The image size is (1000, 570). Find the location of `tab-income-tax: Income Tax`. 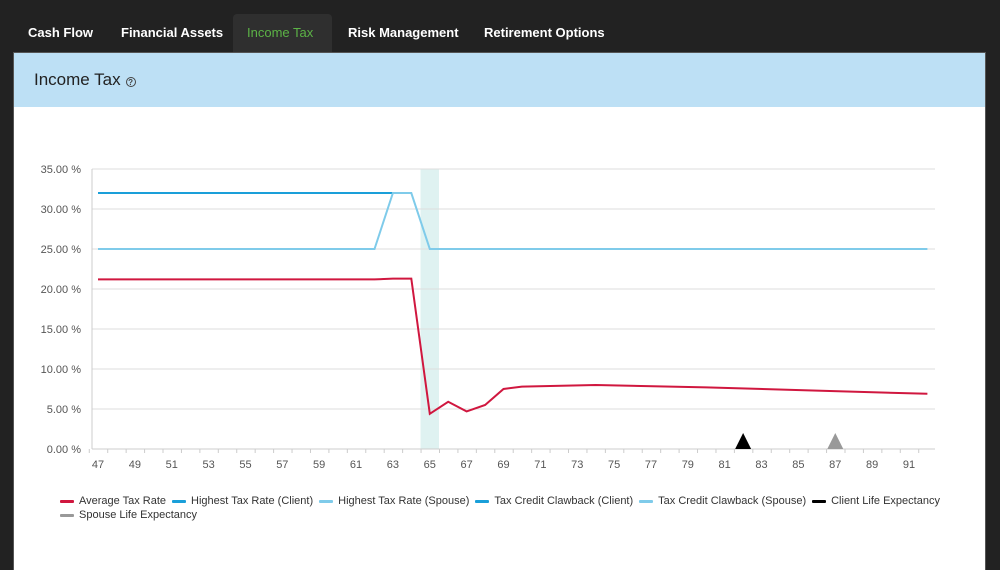

tab-income-tax: Income Tax is located at coordinates (282, 33).